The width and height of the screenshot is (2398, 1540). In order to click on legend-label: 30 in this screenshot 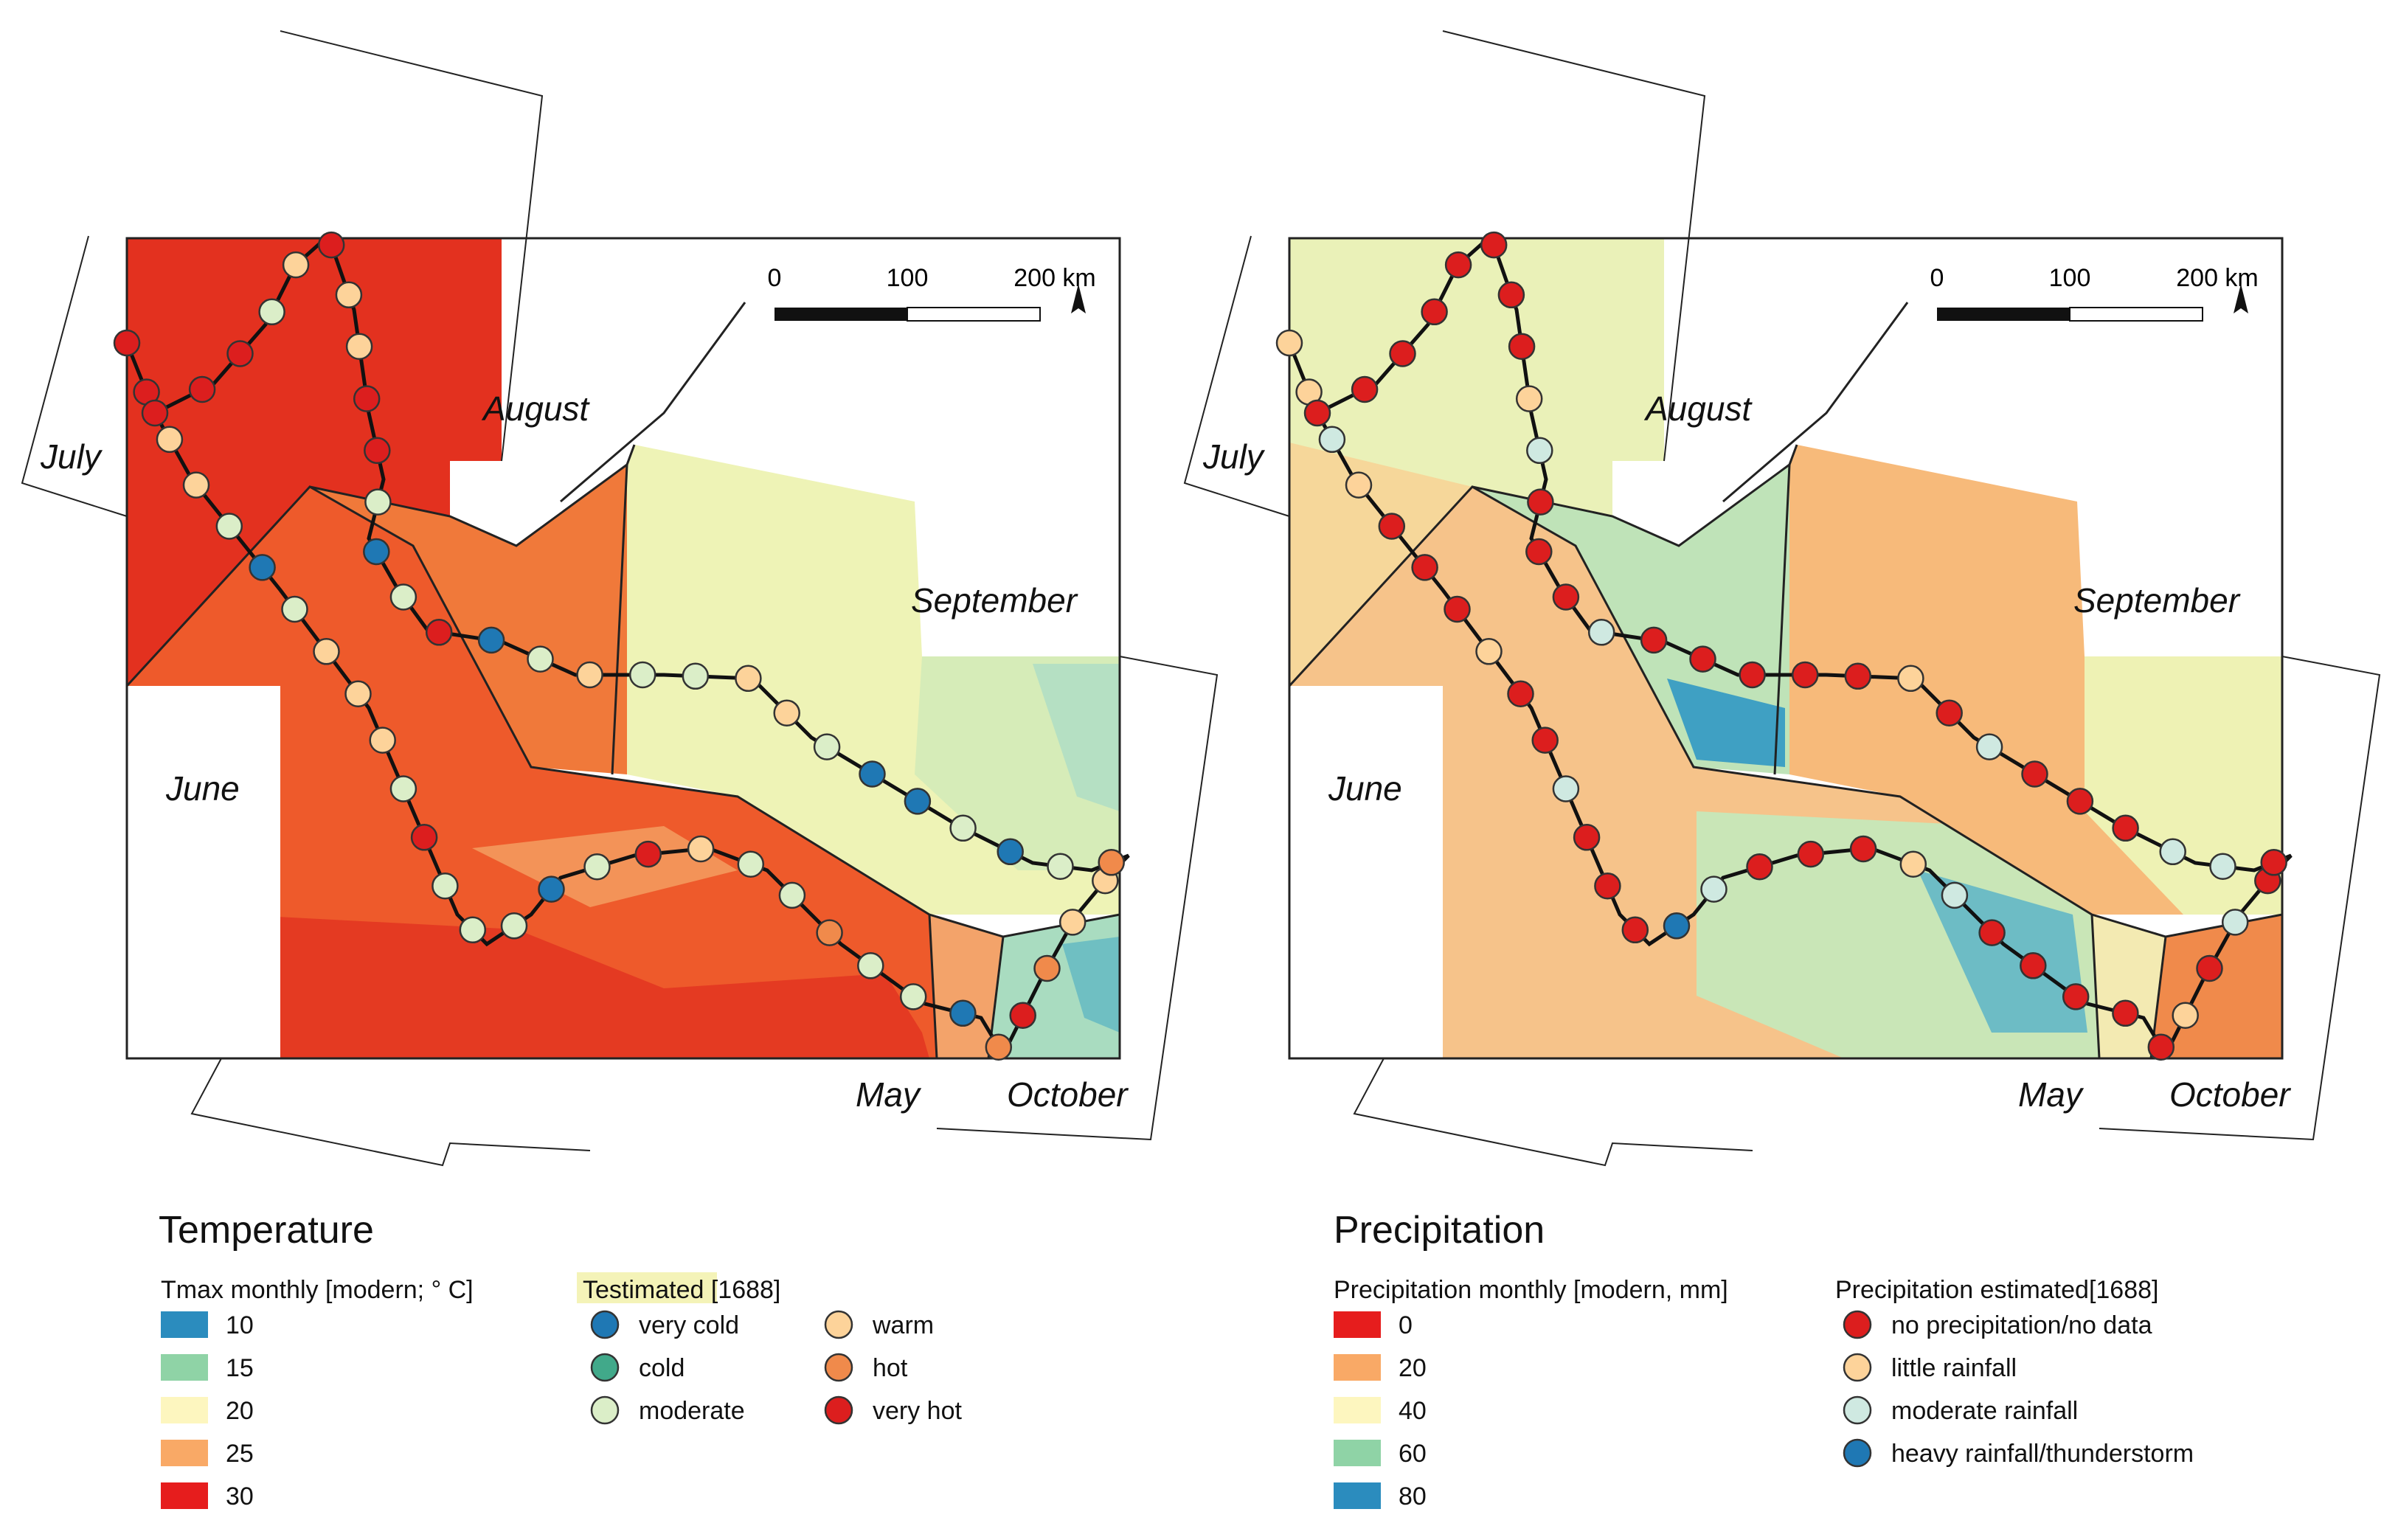, I will do `click(240, 1496)`.